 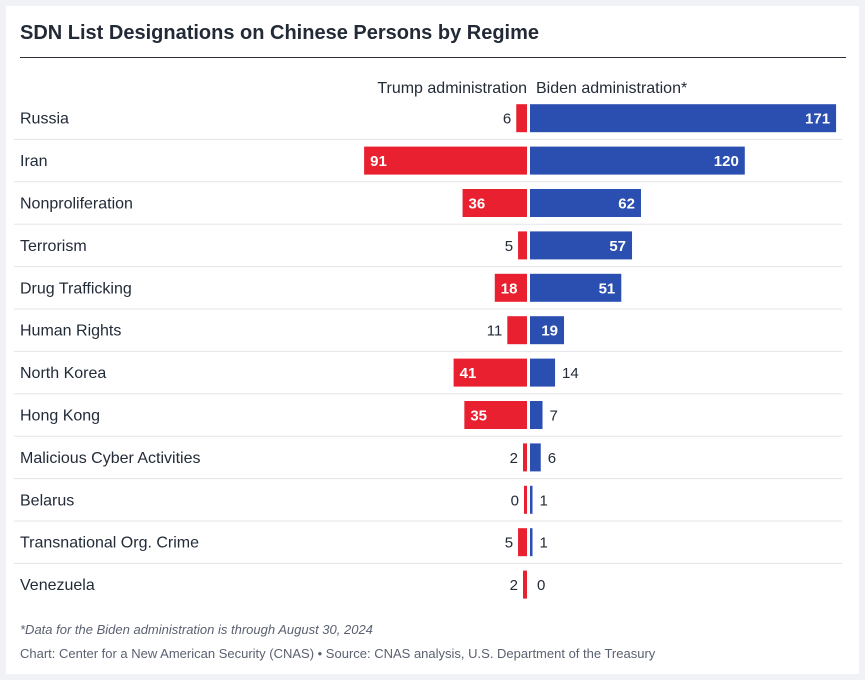 I want to click on category-label: Belarus, so click(x=47, y=500).